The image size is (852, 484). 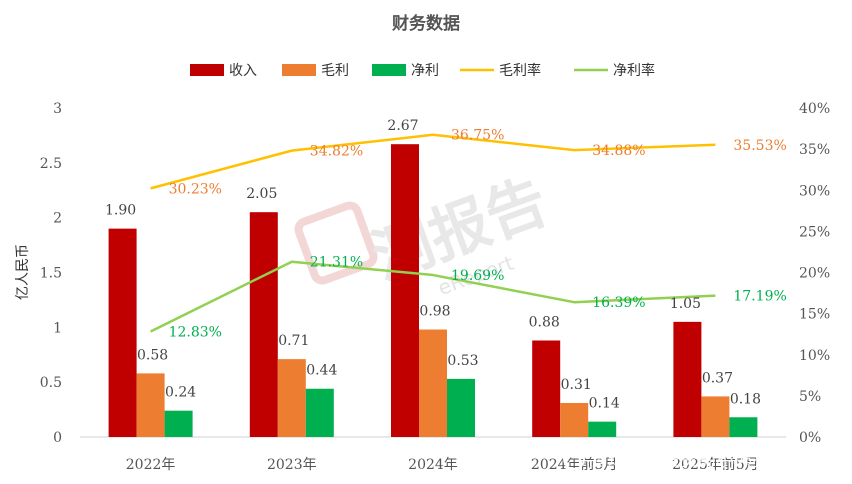 I want to click on y-tick-label: 3, so click(x=57, y=109).